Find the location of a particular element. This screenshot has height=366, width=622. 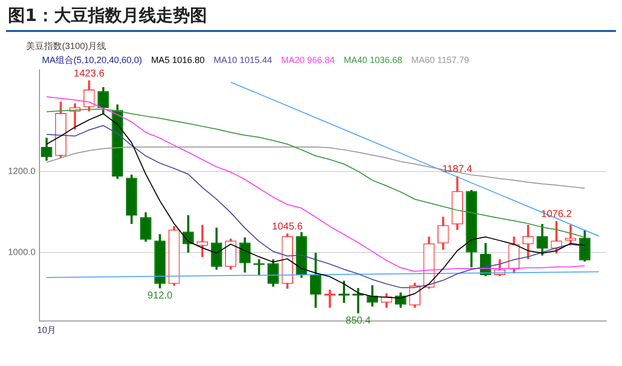

text: MA10 1015.44 is located at coordinates (243, 60).